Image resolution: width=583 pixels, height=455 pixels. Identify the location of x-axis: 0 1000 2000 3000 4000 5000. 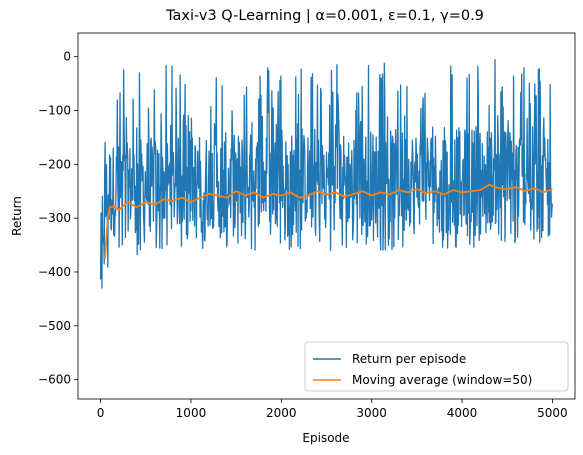
(332, 409).